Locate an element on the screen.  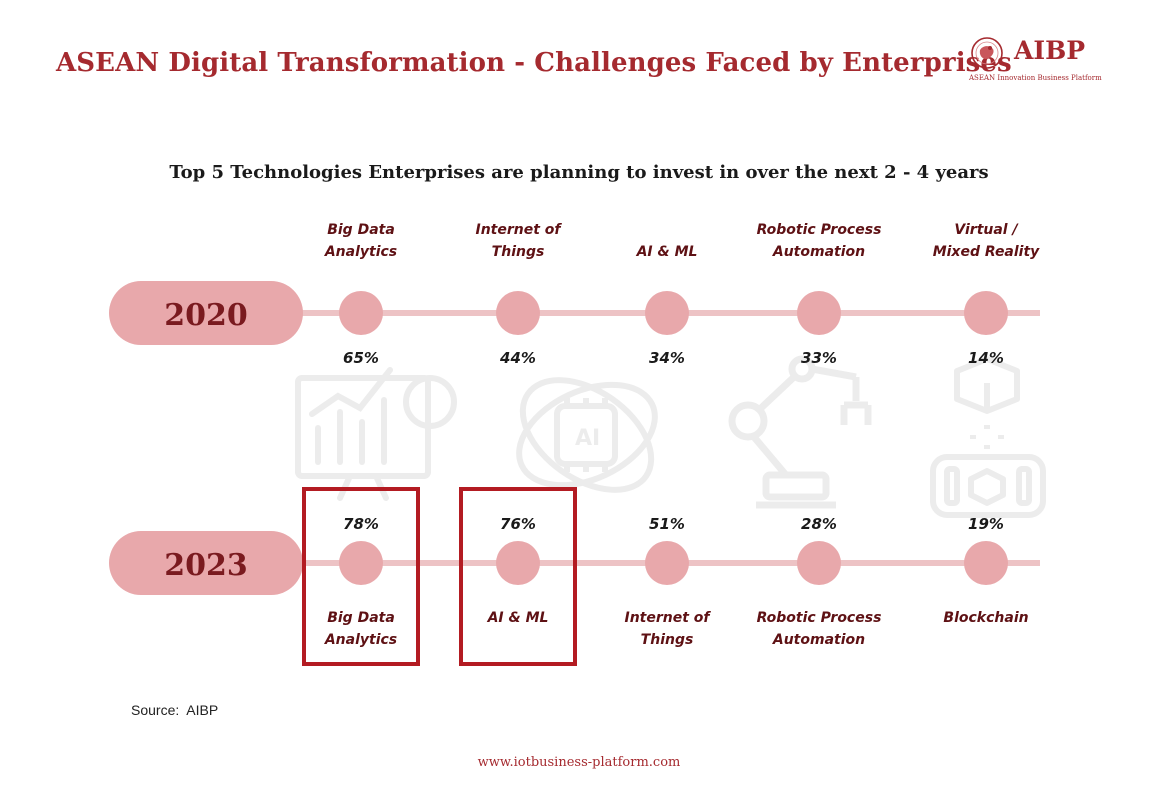
aibp-seal-icon is located at coordinates (987, 53).